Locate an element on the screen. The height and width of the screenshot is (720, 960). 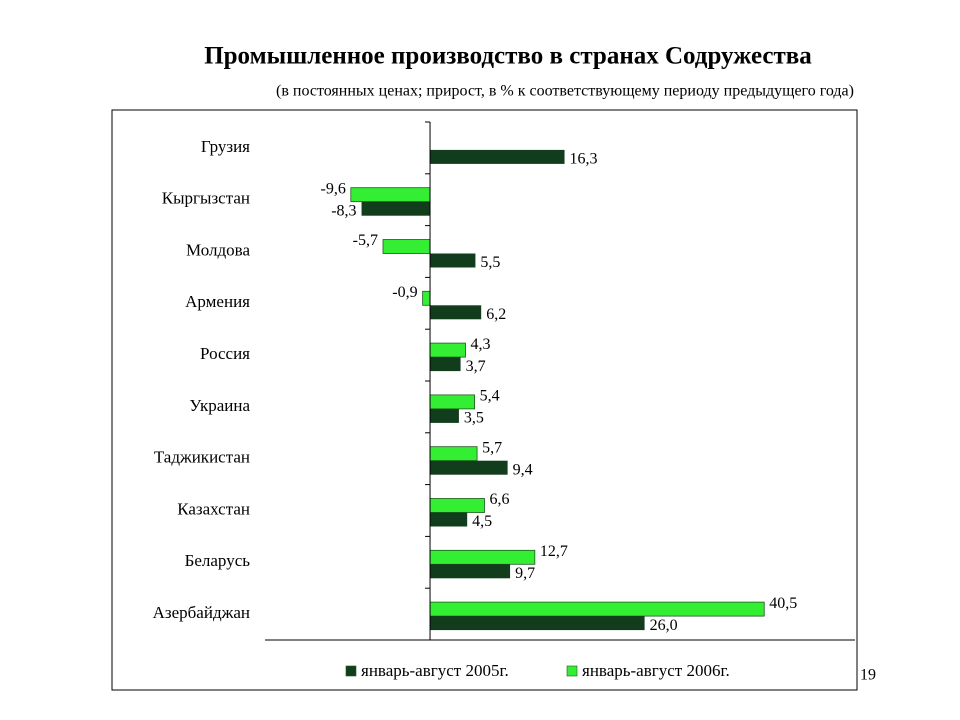
y-tick-label: Таджикистан is located at coordinates (202, 457).